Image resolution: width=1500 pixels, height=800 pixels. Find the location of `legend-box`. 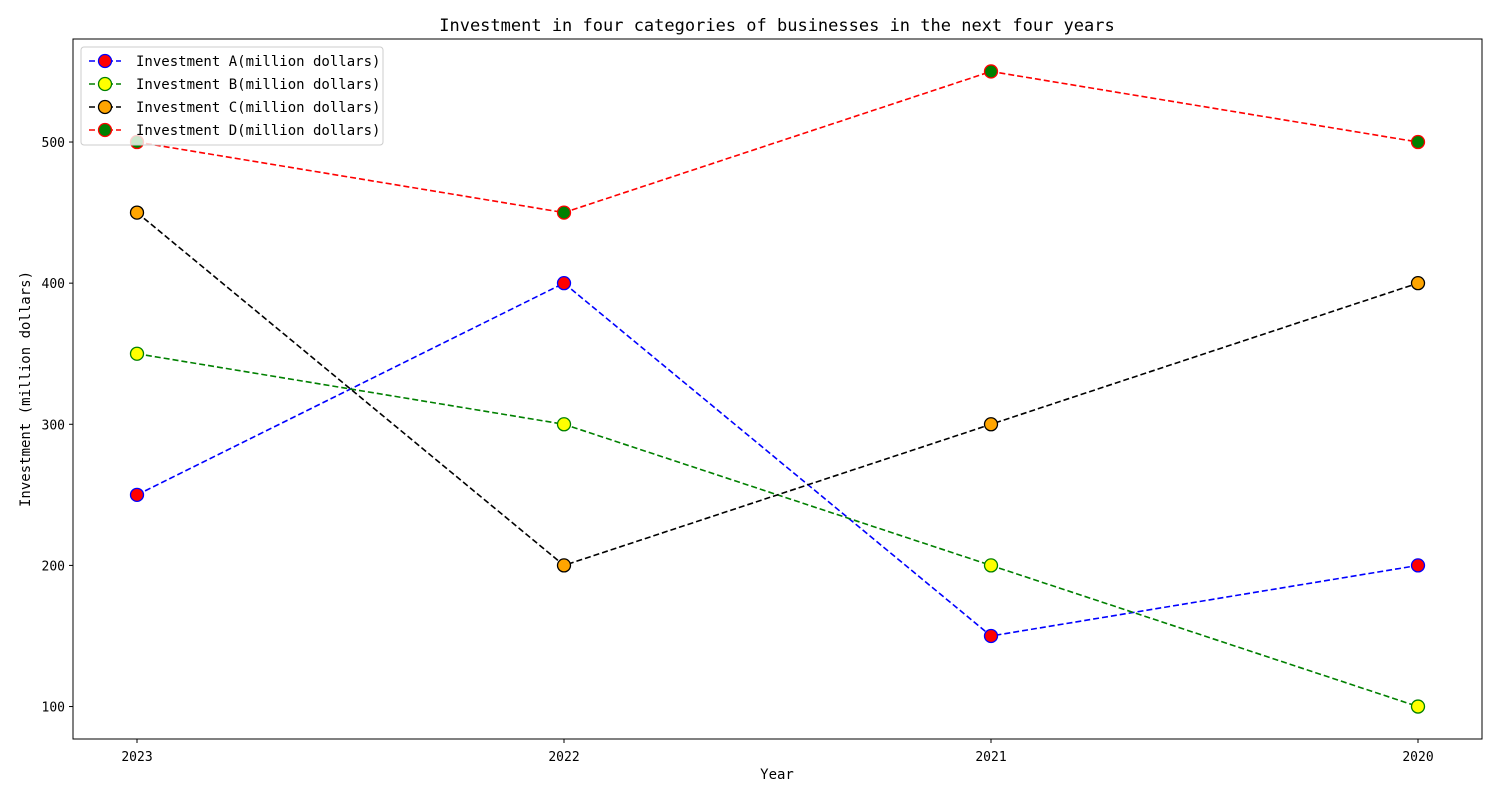

legend-box is located at coordinates (232, 96).